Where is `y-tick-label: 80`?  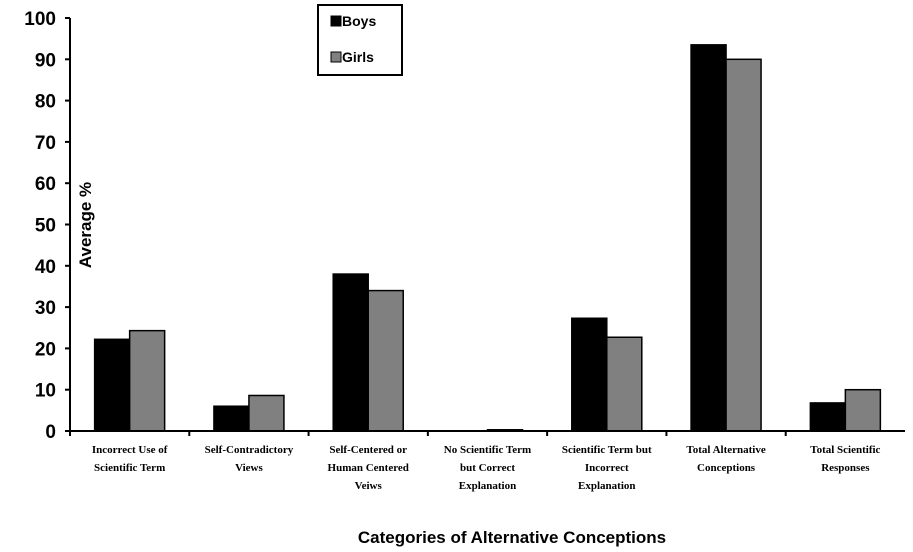 y-tick-label: 80 is located at coordinates (45, 102).